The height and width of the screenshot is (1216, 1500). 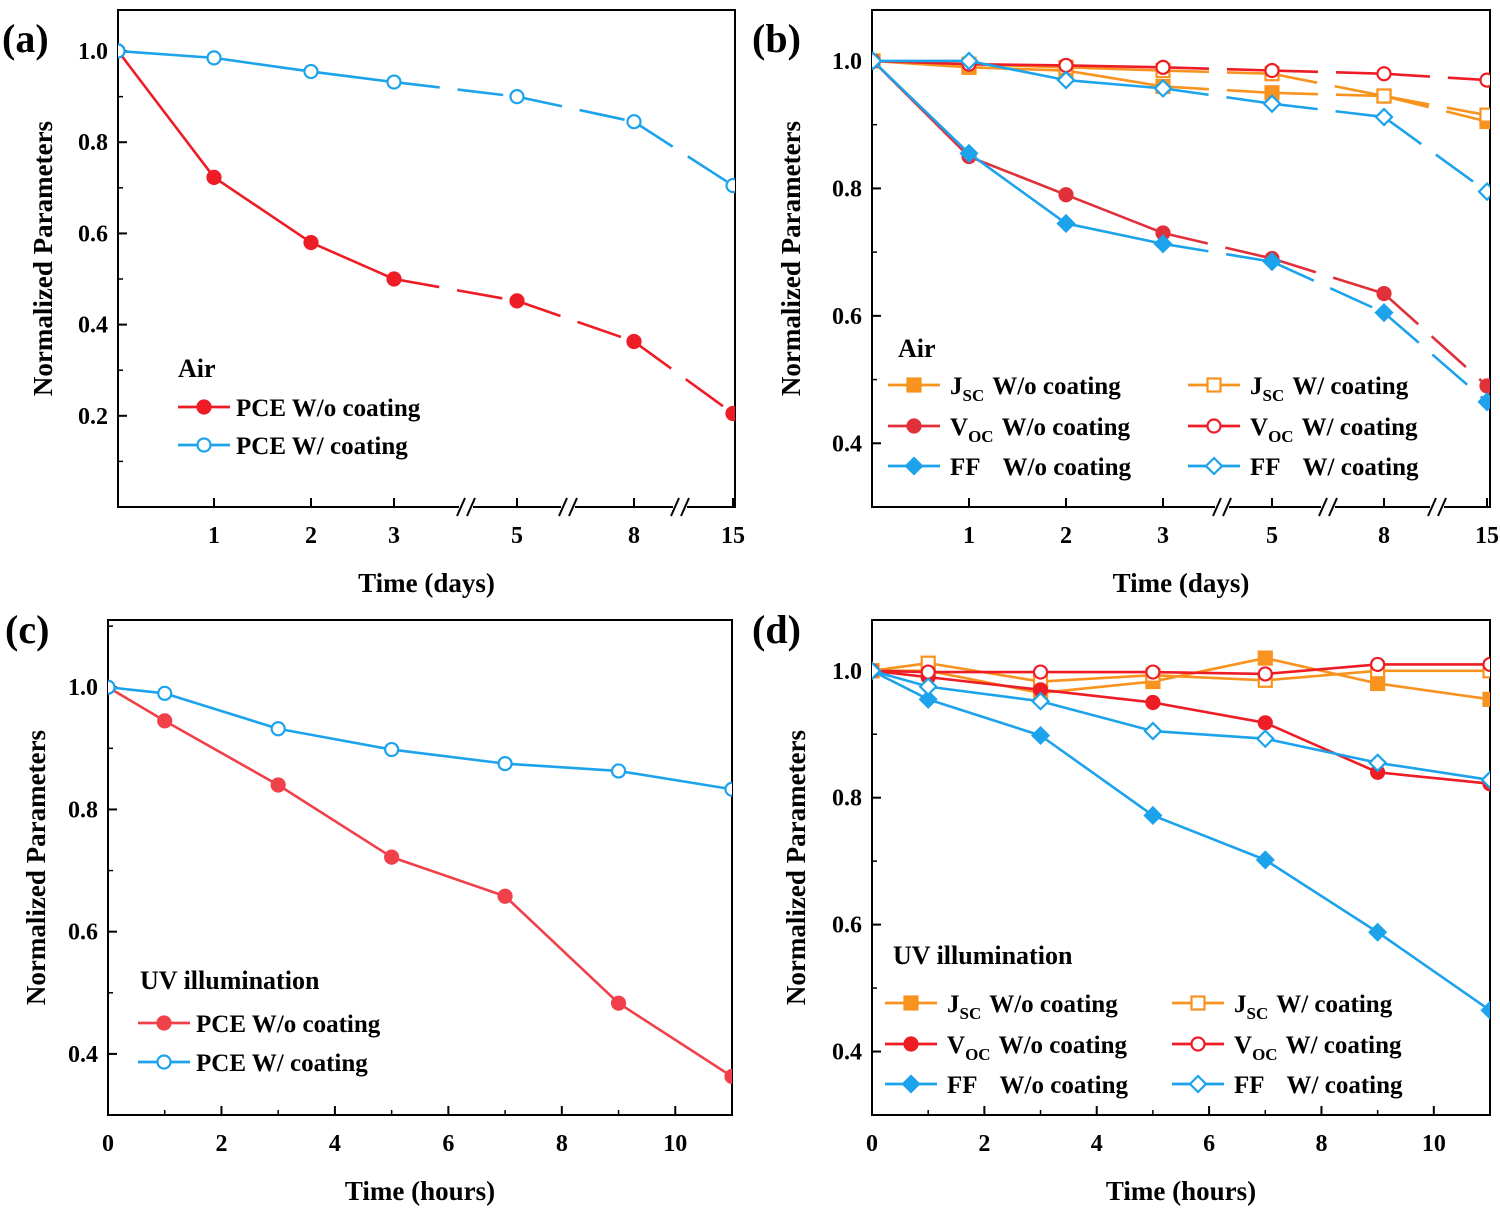 What do you see at coordinates (1163, 536) in the screenshot?
I see `x-tick-label: 3` at bounding box center [1163, 536].